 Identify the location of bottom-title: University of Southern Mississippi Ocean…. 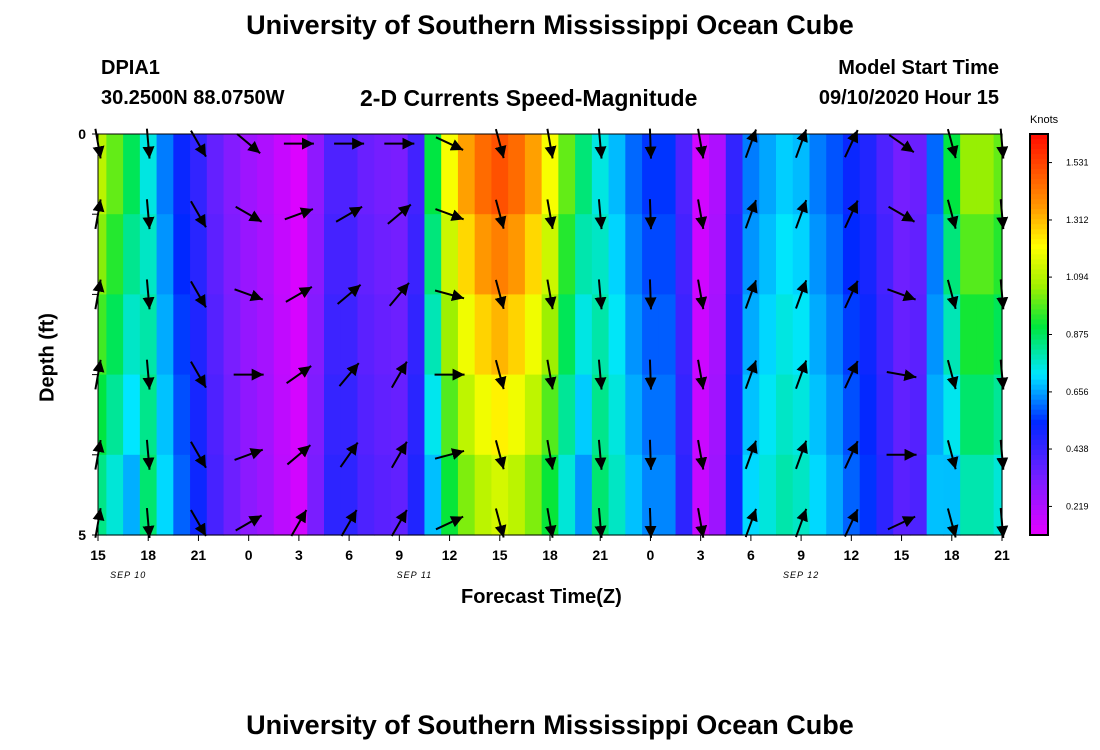
(550, 725).